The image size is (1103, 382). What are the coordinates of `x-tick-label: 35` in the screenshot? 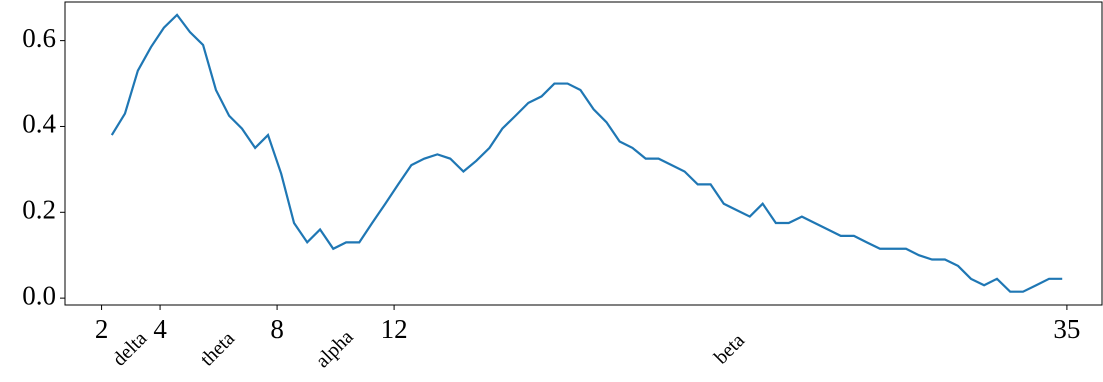 It's located at (1066, 329).